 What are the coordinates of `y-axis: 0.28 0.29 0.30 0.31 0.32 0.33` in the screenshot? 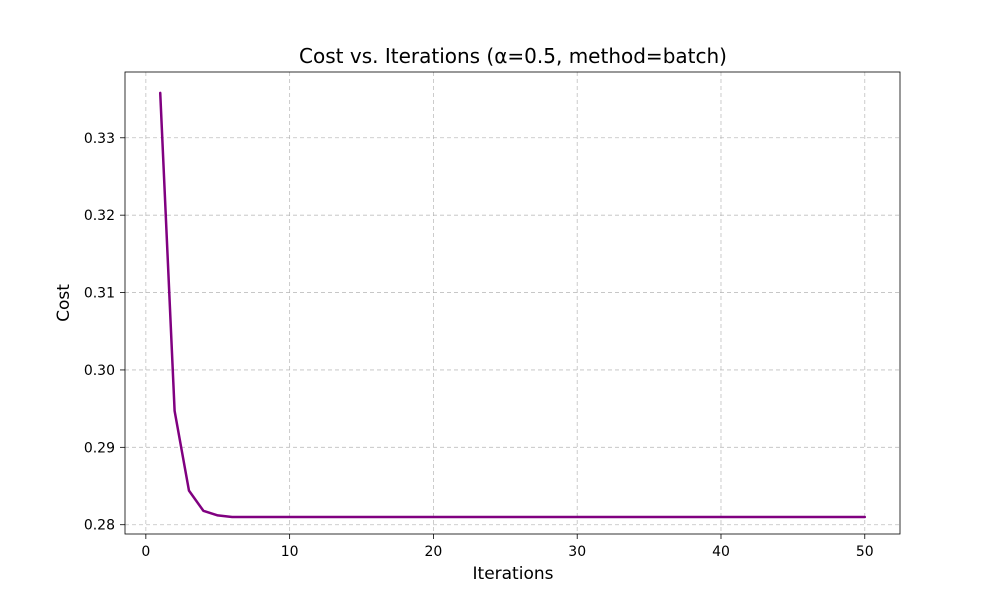 It's located at (104, 332).